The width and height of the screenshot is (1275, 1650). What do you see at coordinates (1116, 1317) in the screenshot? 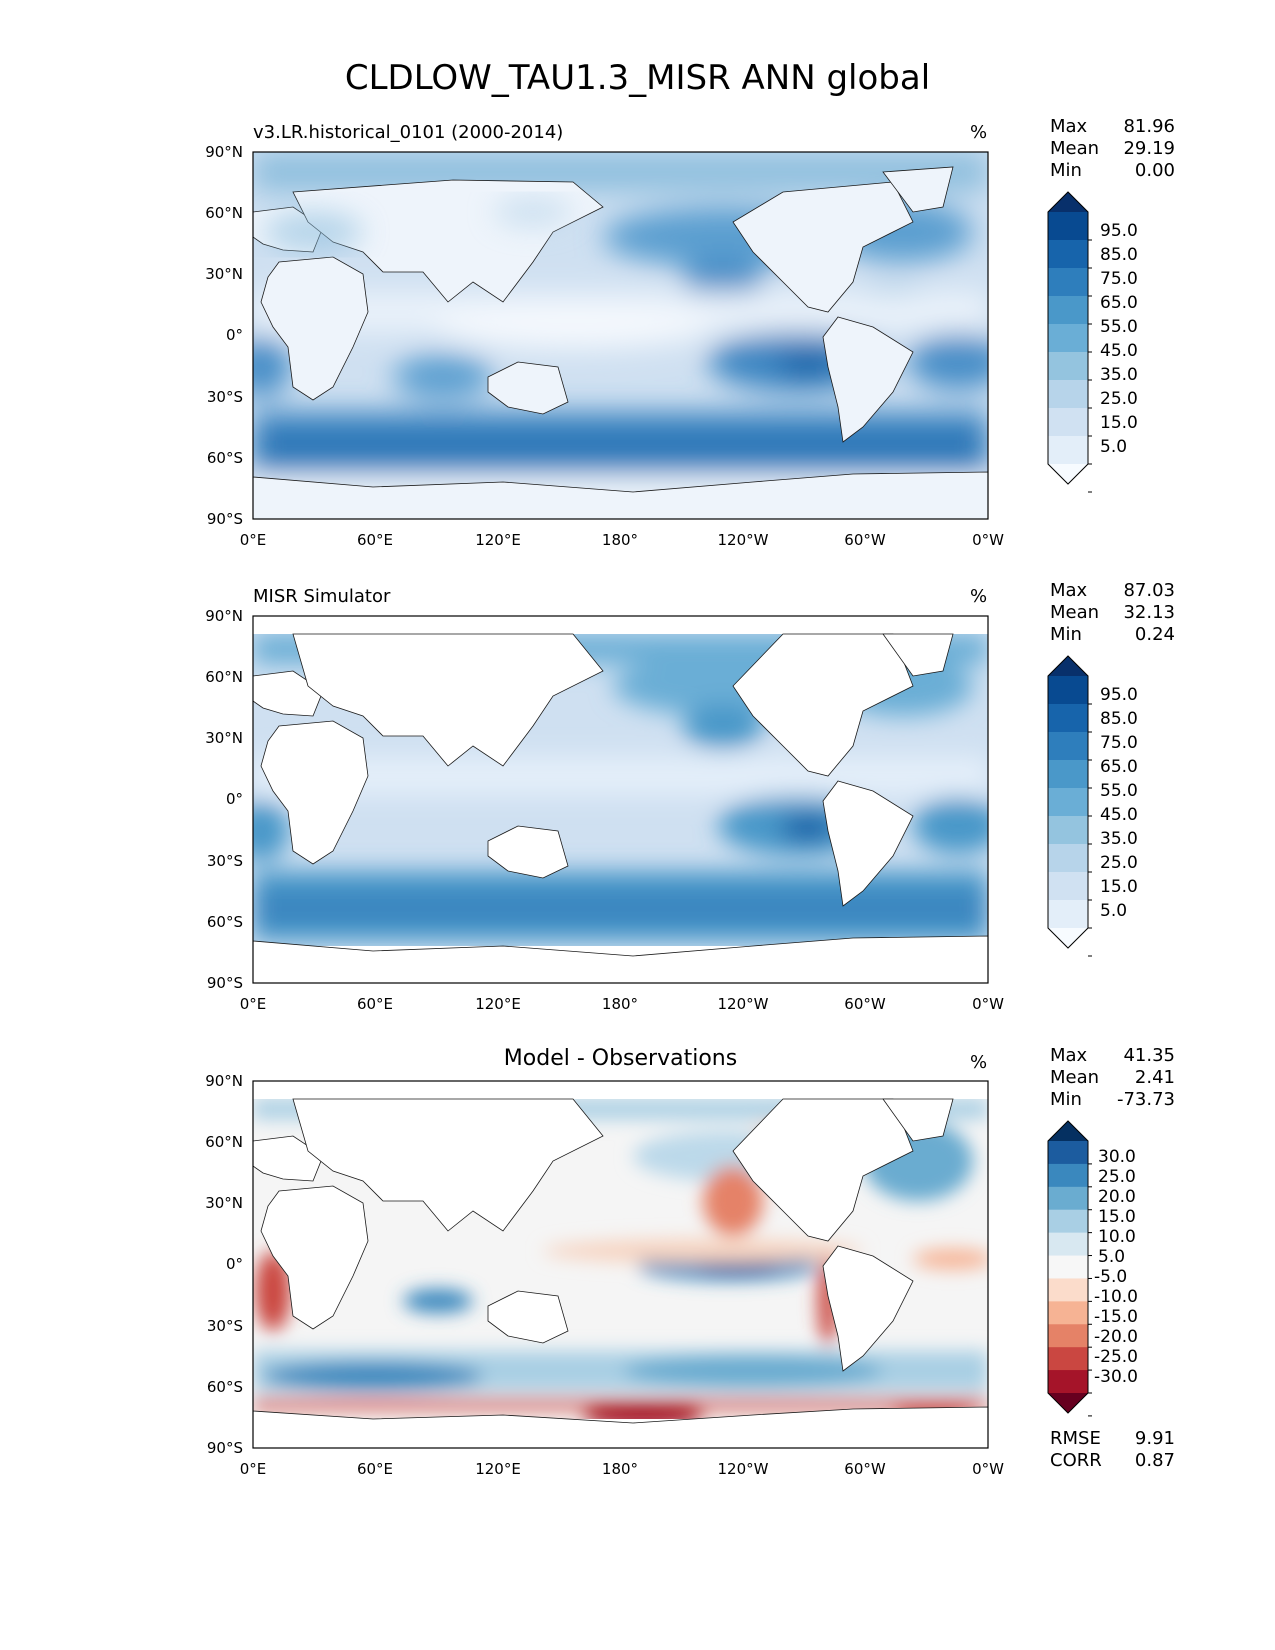
I see `colorbar-tick: -15.0` at bounding box center [1116, 1317].